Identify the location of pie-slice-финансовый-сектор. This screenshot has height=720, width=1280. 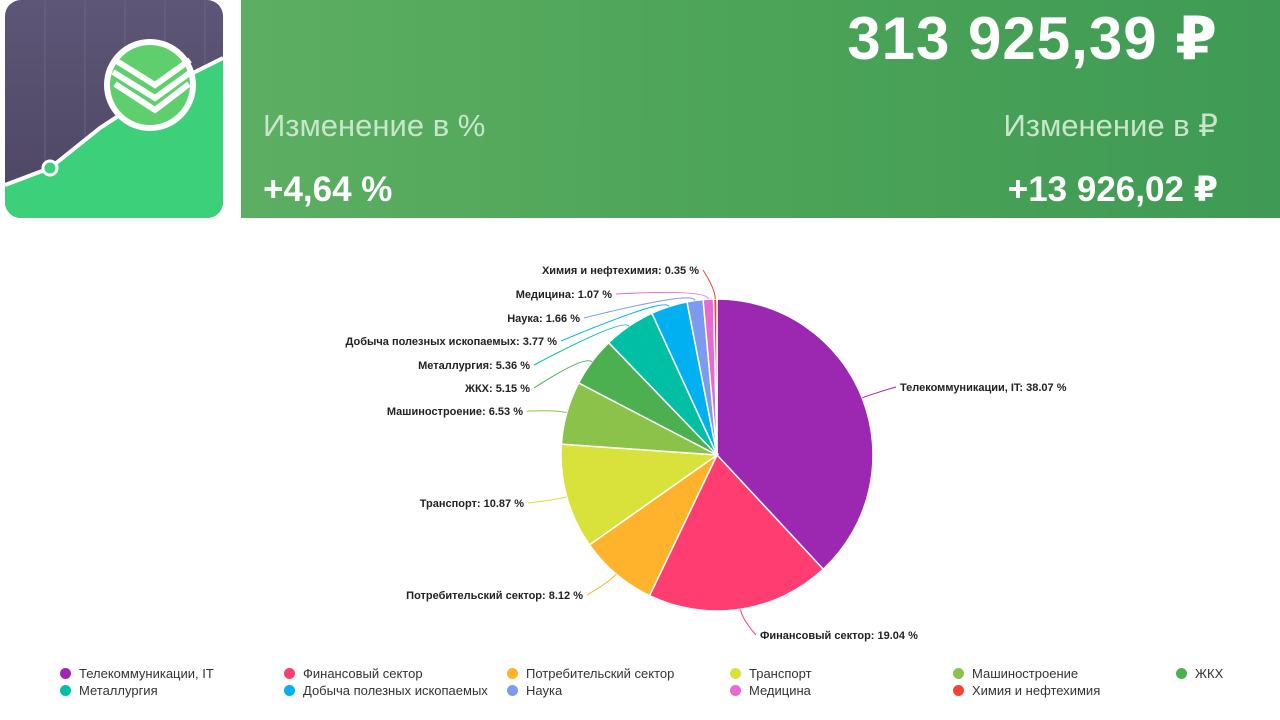
(736, 532).